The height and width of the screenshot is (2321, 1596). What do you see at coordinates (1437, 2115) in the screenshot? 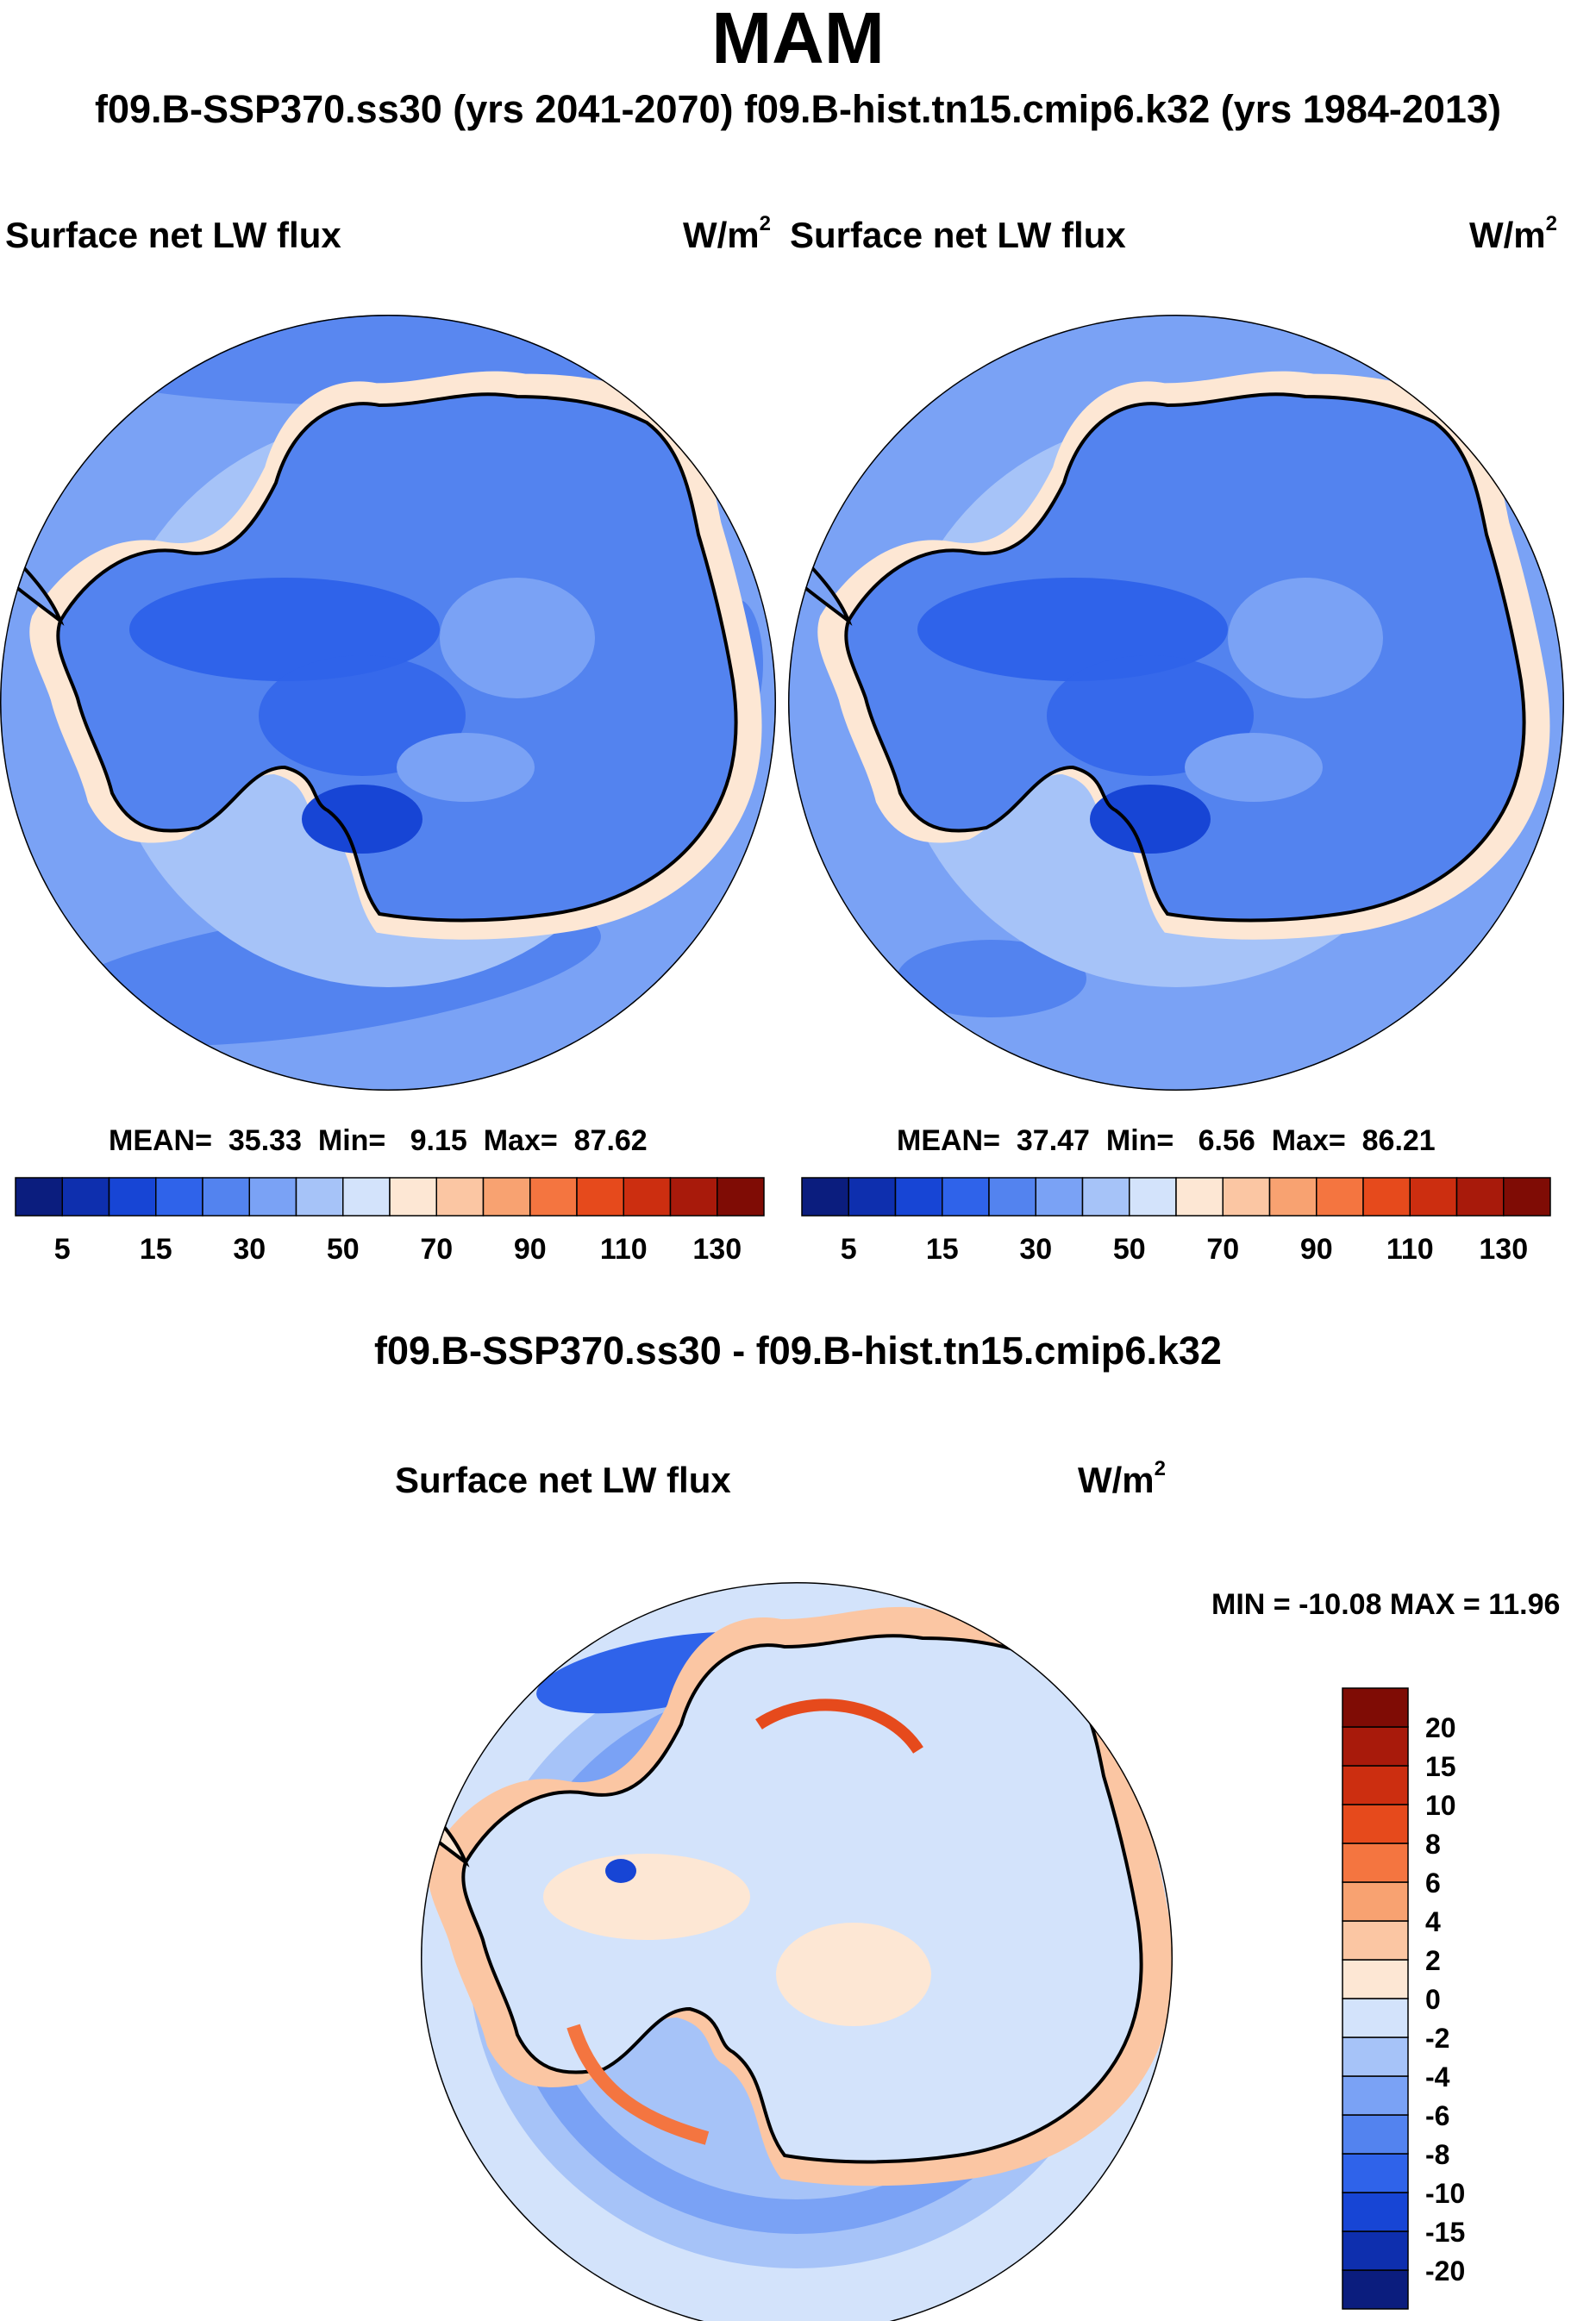
I see `colorbar-tick-label: -6` at bounding box center [1437, 2115].